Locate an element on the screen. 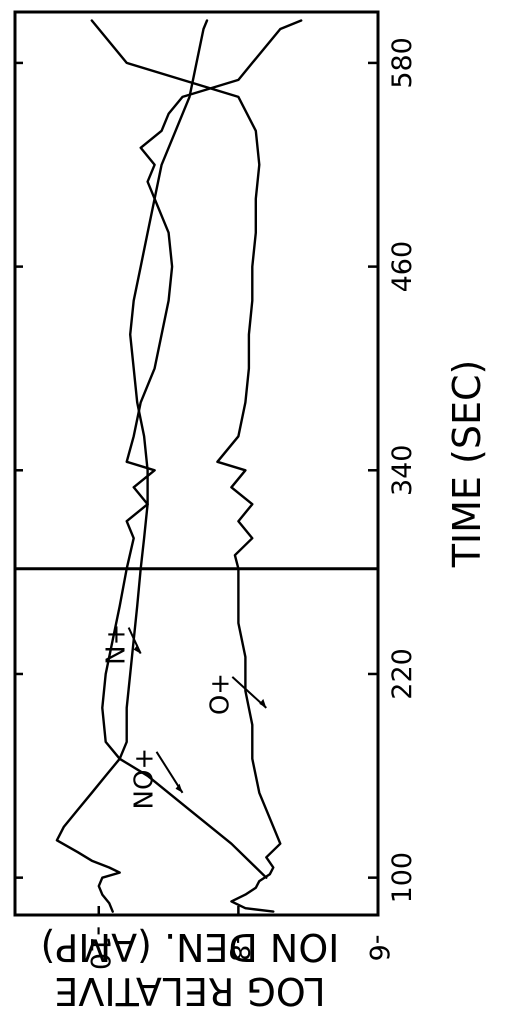  y-tick-label: -8 is located at coordinates (238, 948).